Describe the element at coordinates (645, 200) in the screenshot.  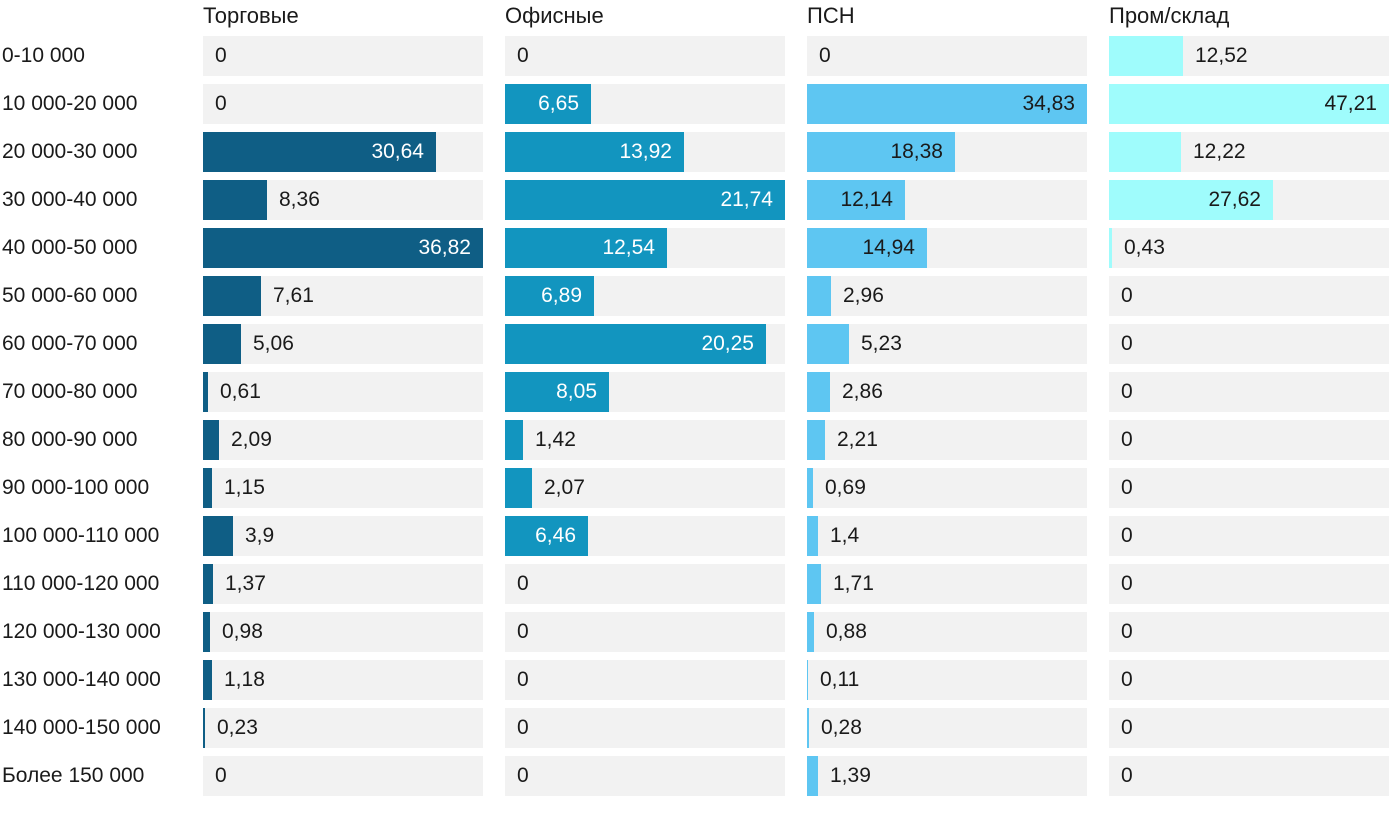
I see `bar-track: 21,74` at that location.